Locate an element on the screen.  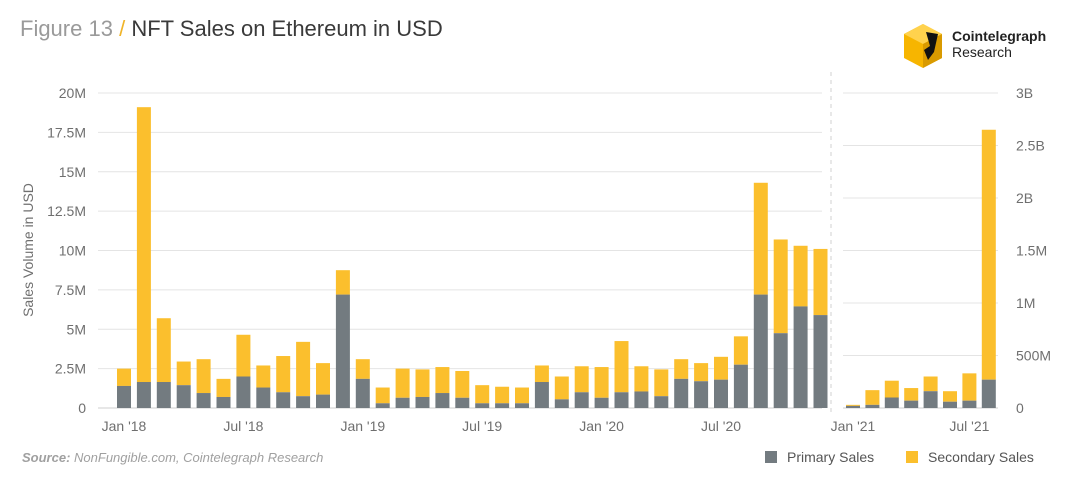
y-tick-label: 12.5M is located at coordinates (66, 211).